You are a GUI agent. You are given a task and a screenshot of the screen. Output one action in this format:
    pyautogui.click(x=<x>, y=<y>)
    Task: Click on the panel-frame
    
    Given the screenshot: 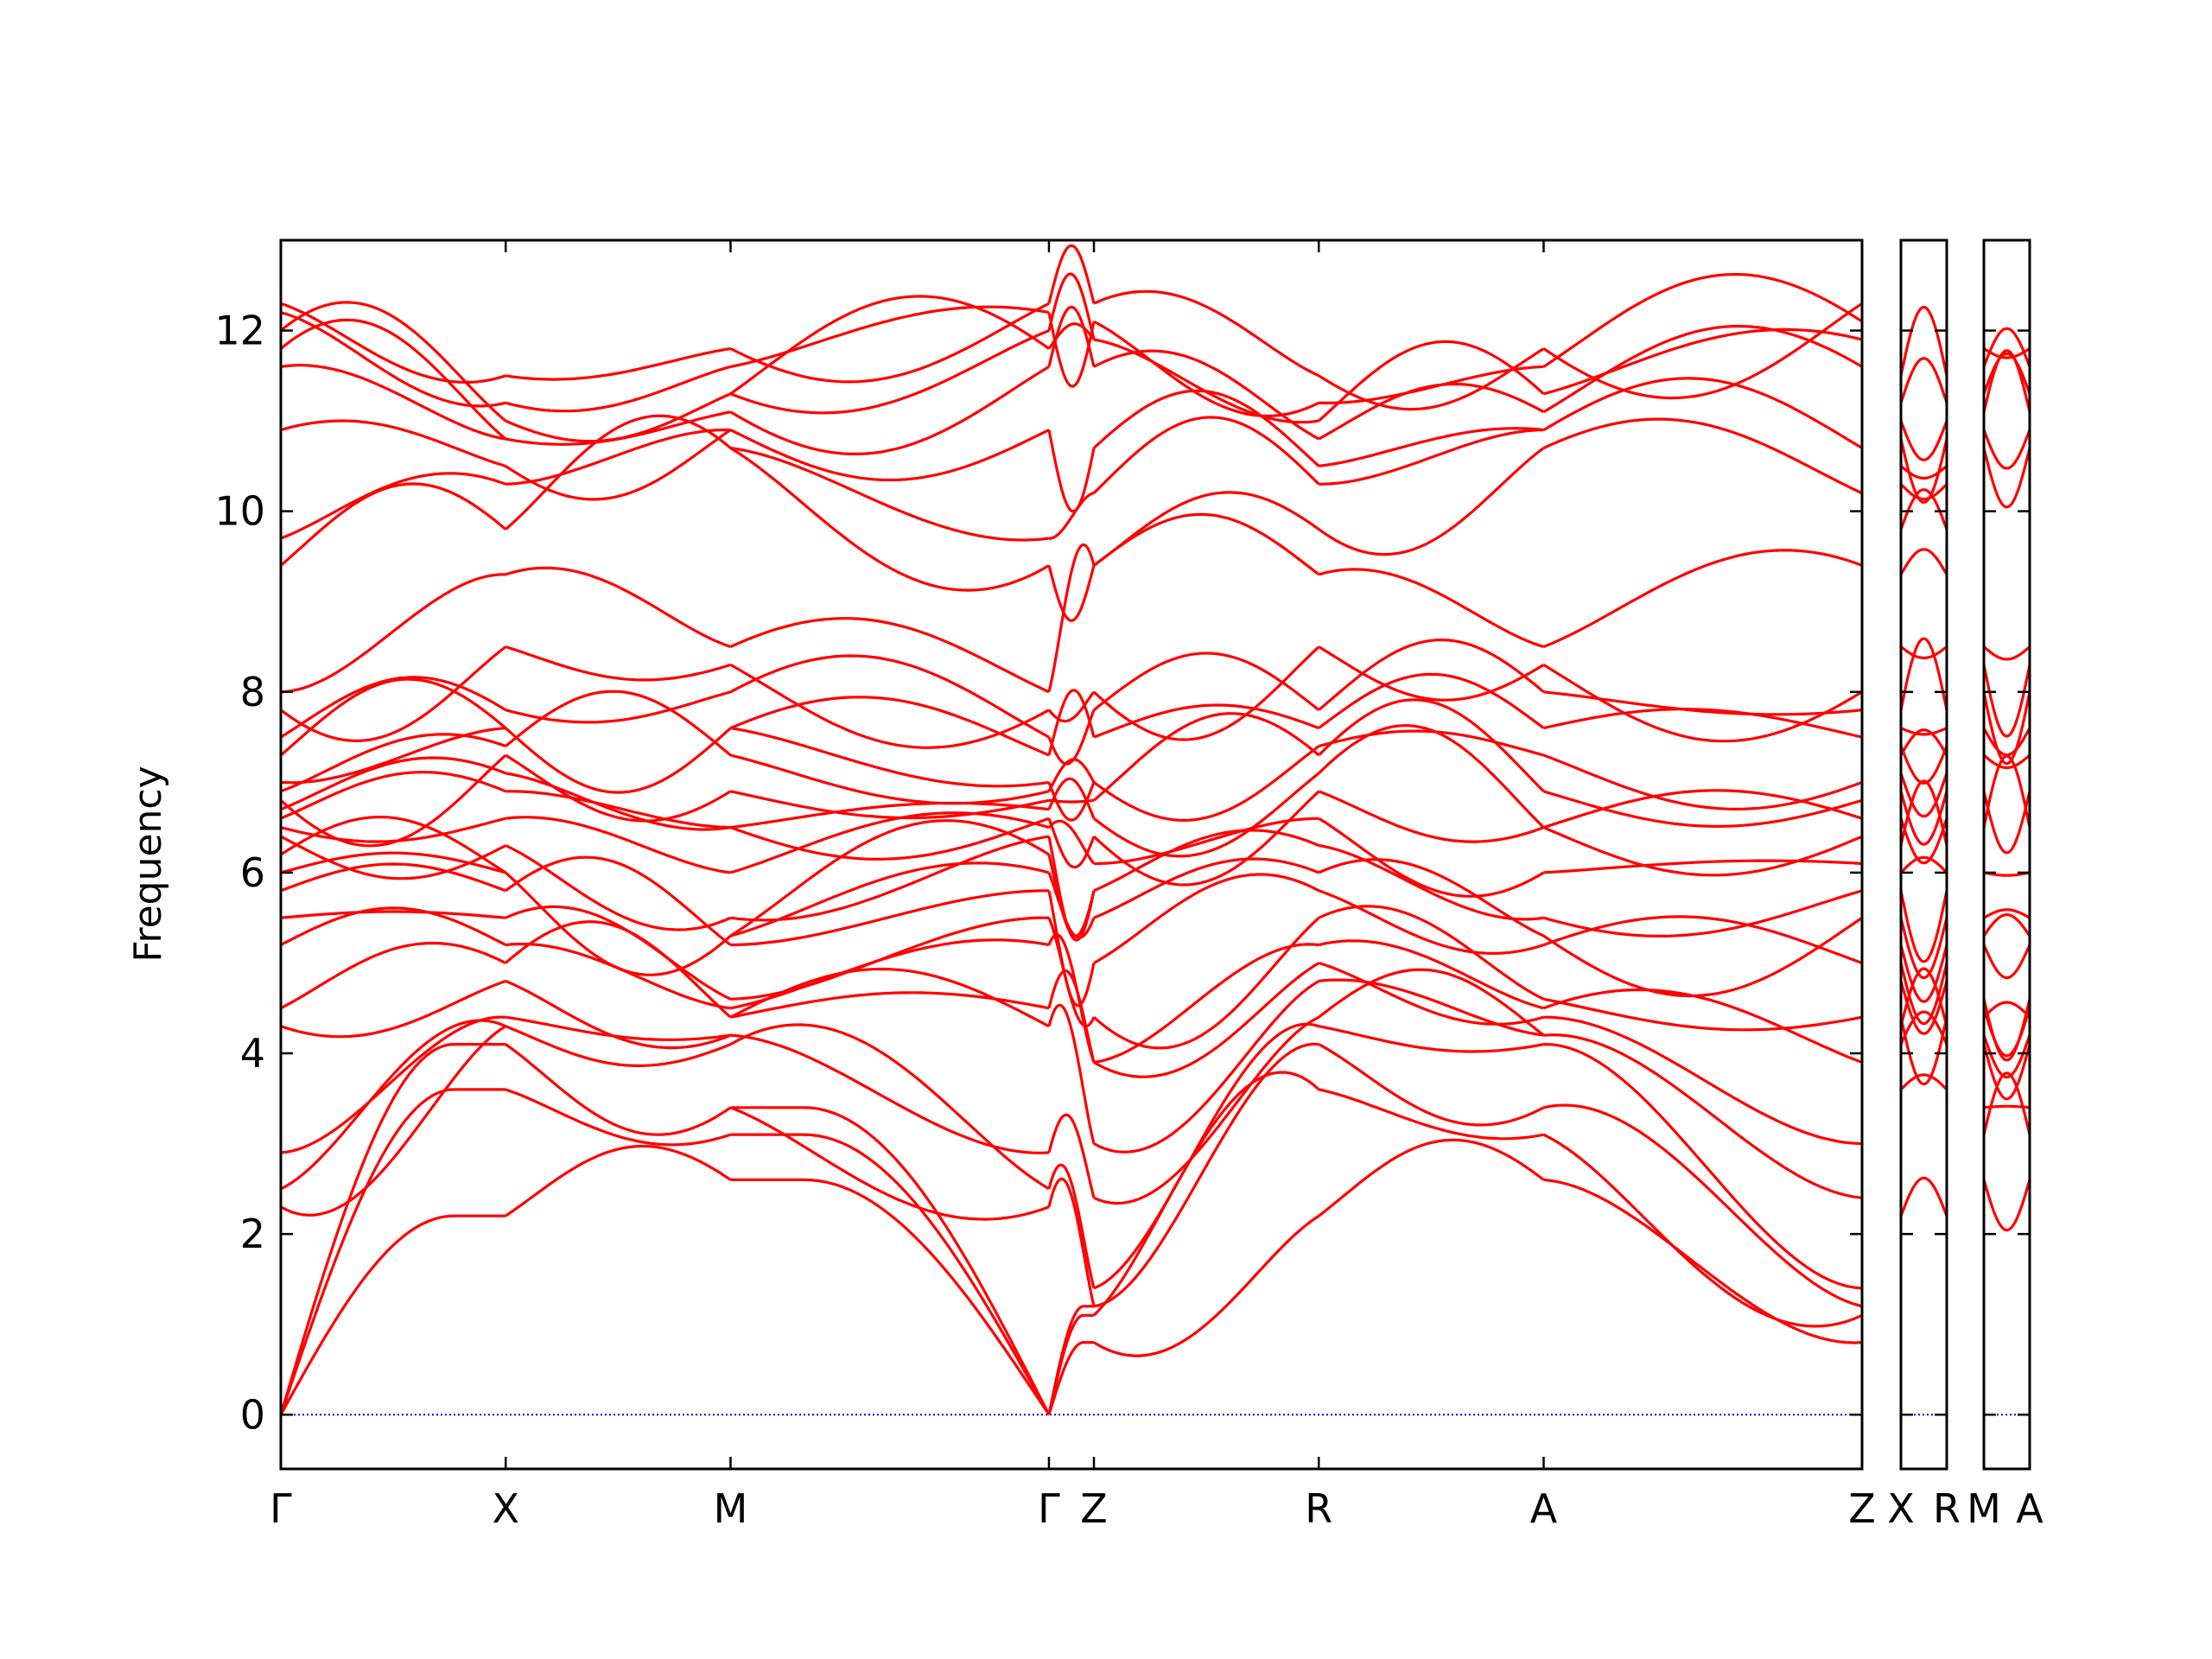 What is the action you would take?
    pyautogui.click(x=2006, y=854)
    